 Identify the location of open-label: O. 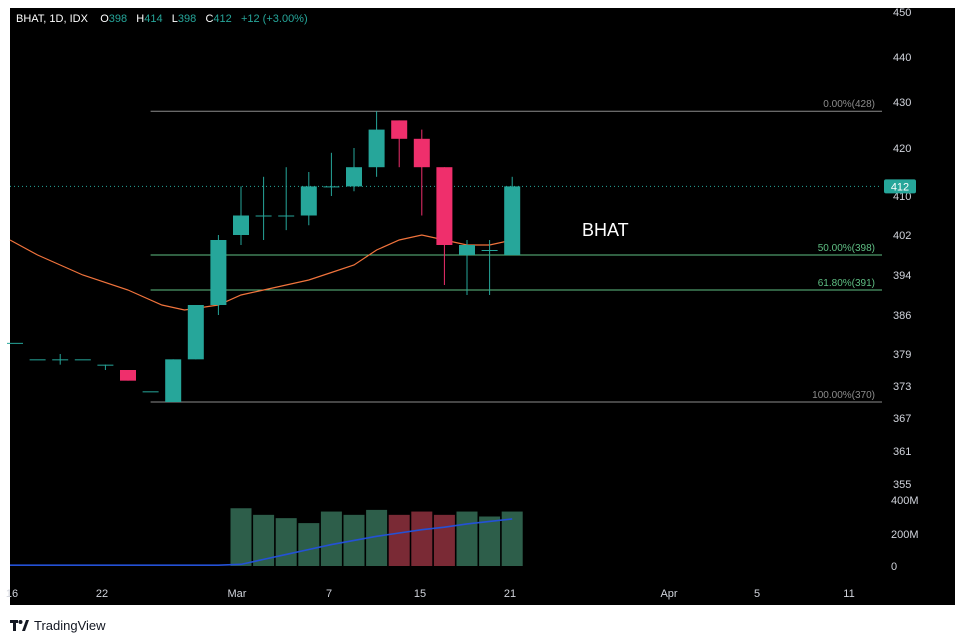
(104, 19).